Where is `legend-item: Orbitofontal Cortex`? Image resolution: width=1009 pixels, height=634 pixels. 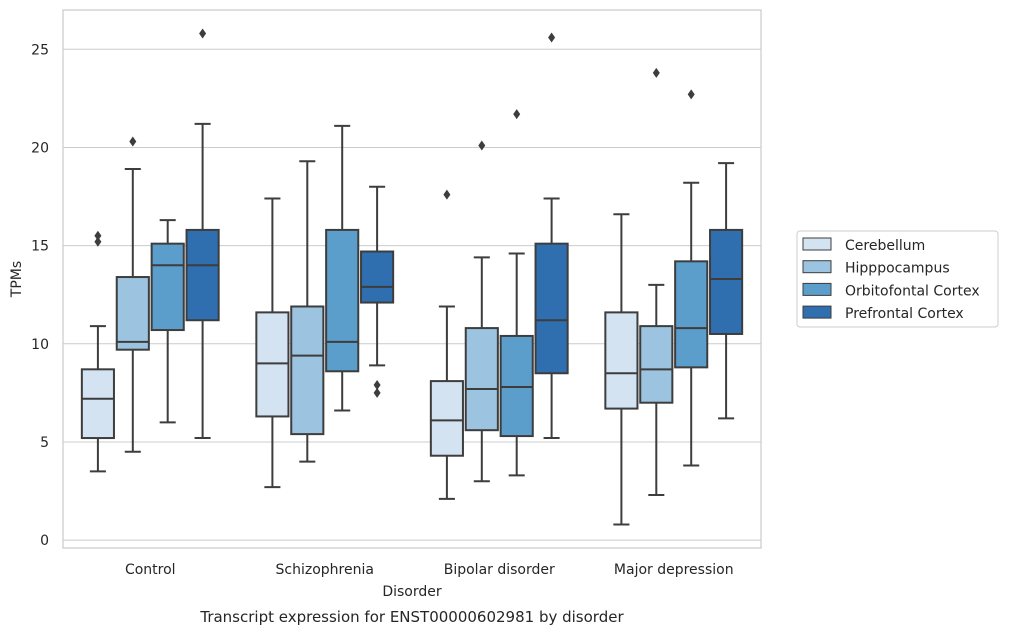 legend-item: Orbitofontal Cortex is located at coordinates (891, 290).